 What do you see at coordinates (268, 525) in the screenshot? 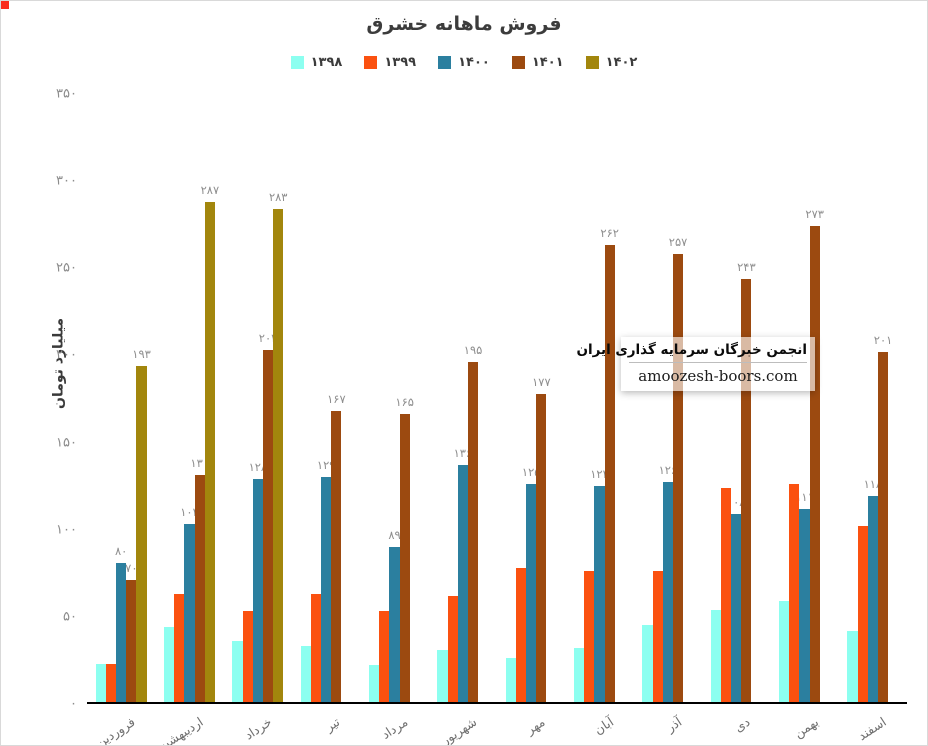
I see `bar-۱۴۰۱-2` at bounding box center [268, 525].